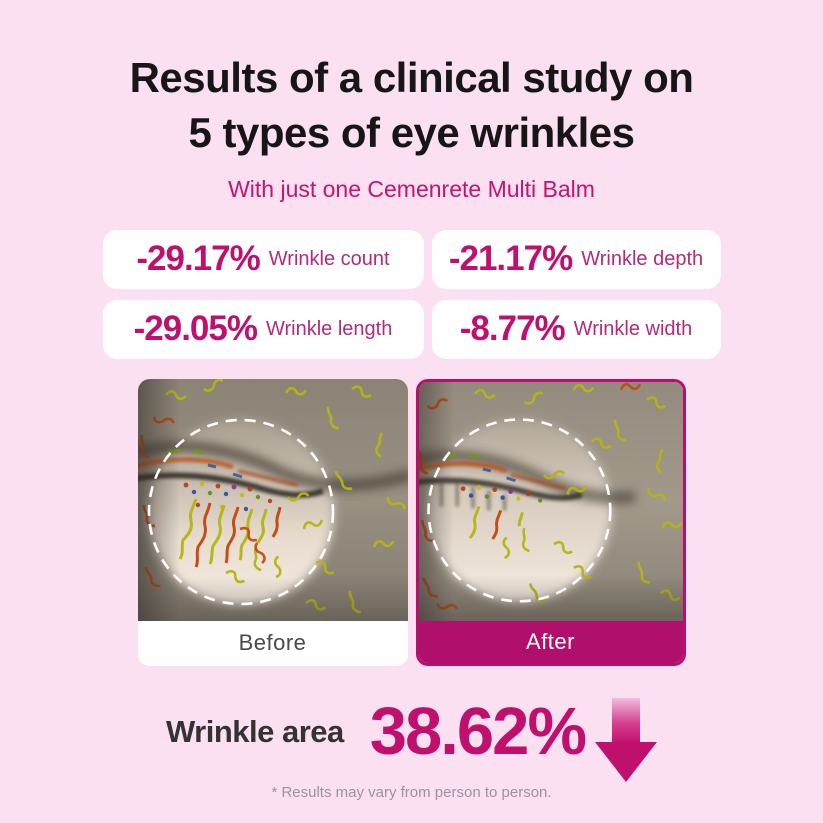 The width and height of the screenshot is (823, 823). I want to click on after-lash-detection-dots, so click(501, 494).